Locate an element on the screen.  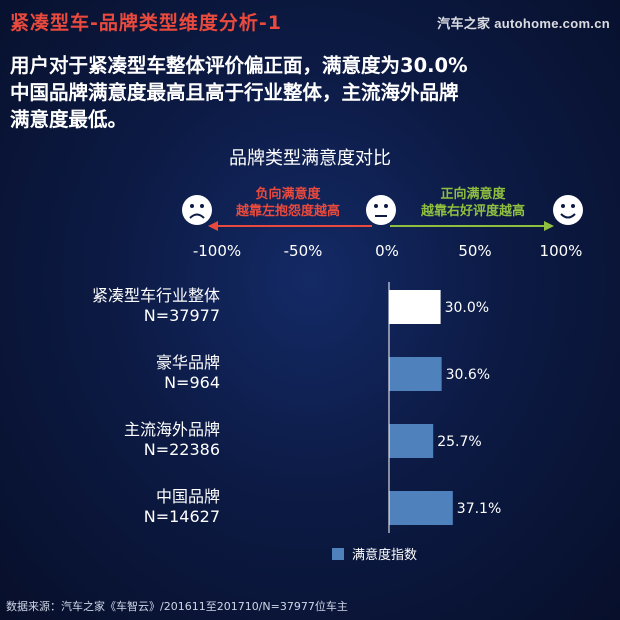
headline-line-2: 中国品牌满意度最高且高于行业整体，主流海外品牌 is located at coordinates (234, 92).